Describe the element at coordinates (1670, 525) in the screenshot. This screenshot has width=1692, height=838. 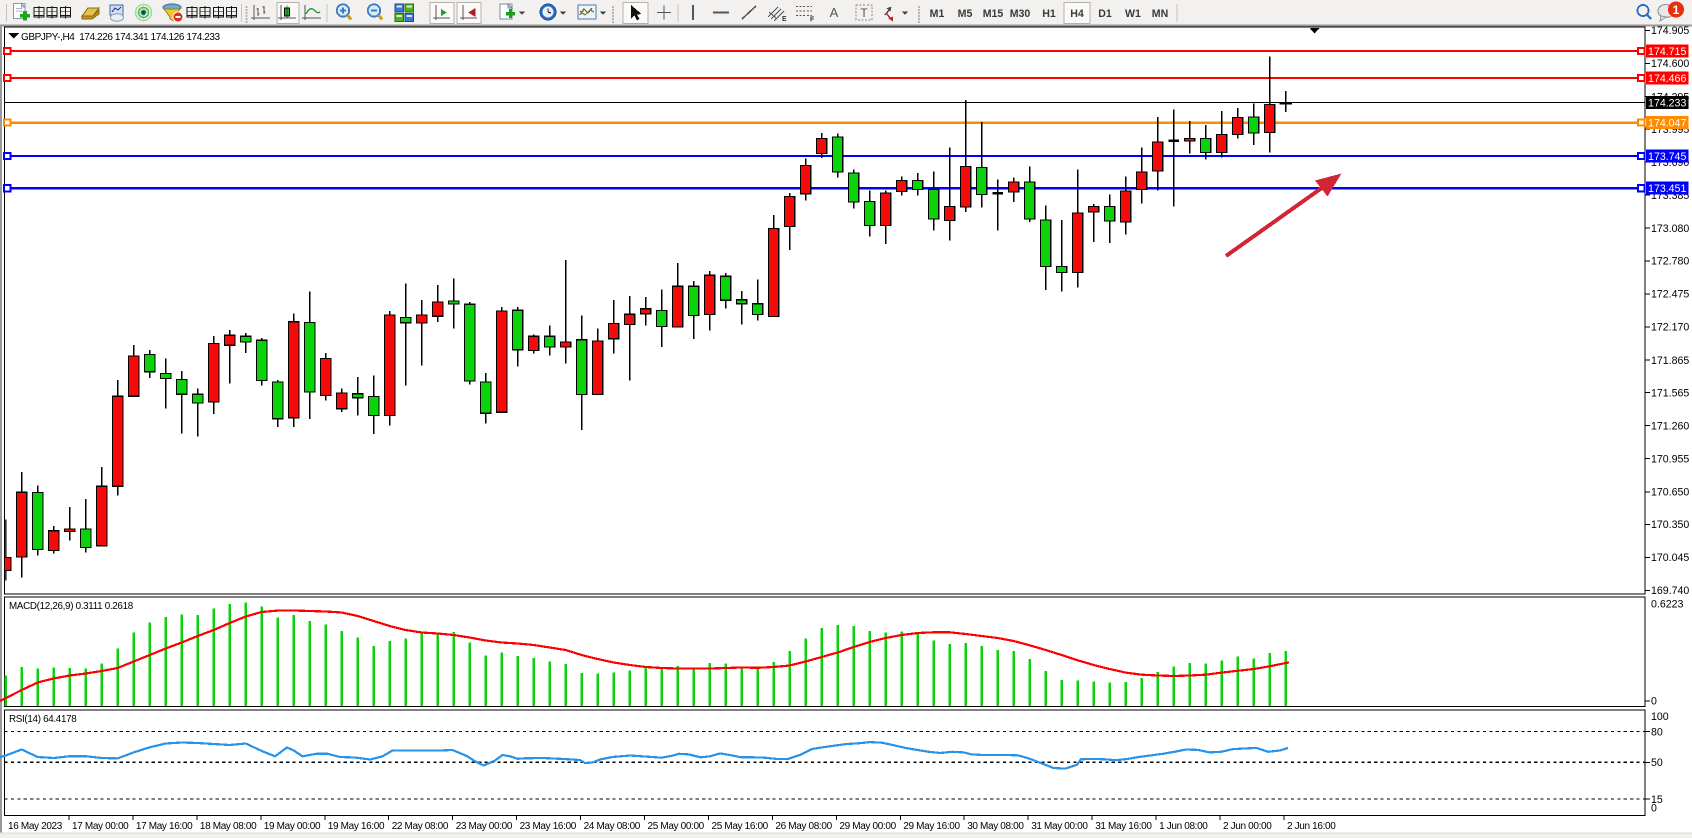
I see `svg-text: 170.350` at that location.